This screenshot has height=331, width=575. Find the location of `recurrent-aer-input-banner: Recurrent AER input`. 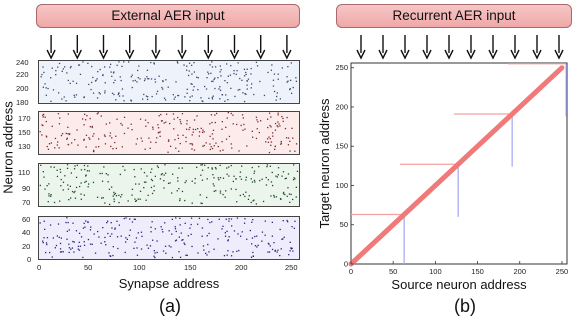

recurrent-aer-input-banner: Recurrent AER input is located at coordinates (454, 16).